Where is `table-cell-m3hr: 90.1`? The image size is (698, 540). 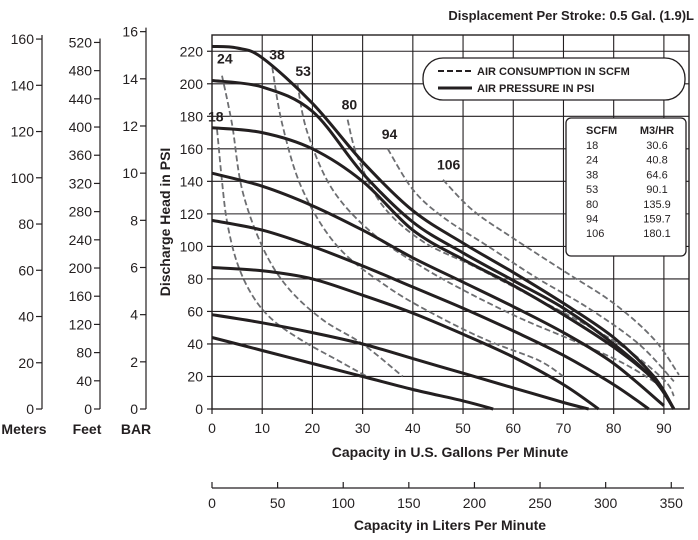 table-cell-m3hr: 90.1 is located at coordinates (656, 190).